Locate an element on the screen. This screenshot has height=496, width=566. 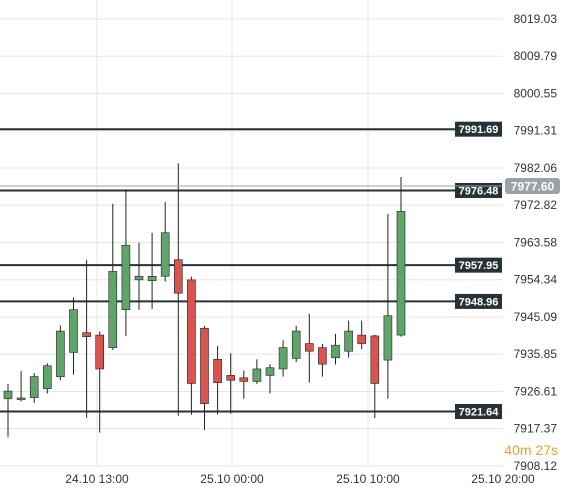
candle-countdown: 40m 27s is located at coordinates (531, 450).